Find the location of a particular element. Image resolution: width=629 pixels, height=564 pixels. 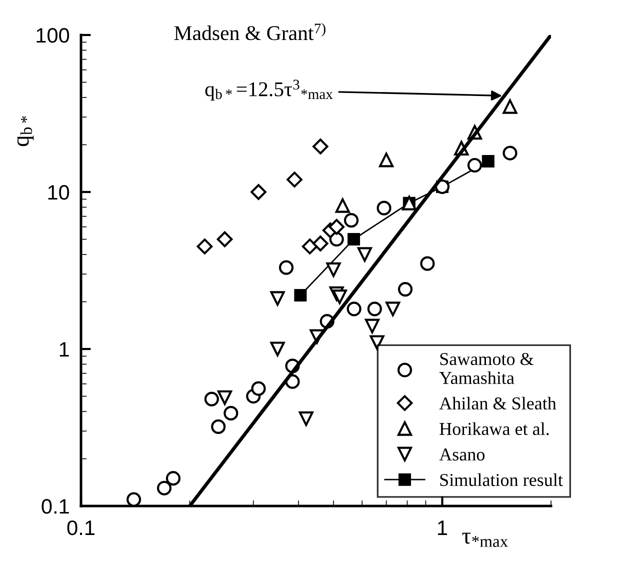

legend-label: Ahilan & Sleath is located at coordinates (497, 403).